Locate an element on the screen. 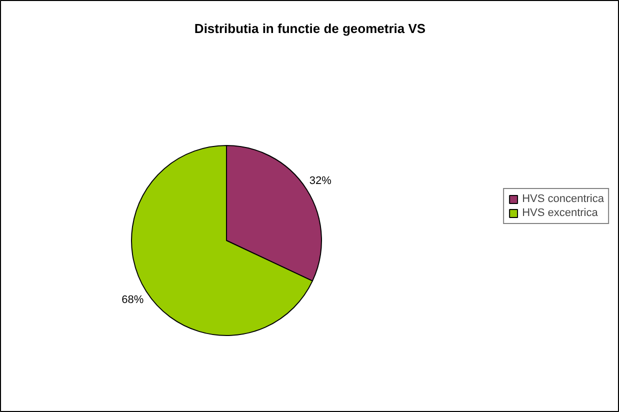  chart-title: Distributia in functie de geometria VS is located at coordinates (310, 28).